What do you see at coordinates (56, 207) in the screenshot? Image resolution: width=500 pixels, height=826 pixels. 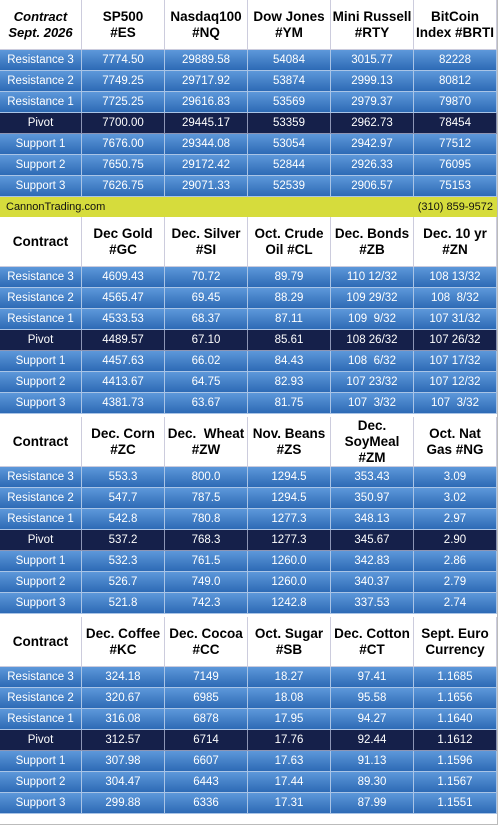 I see `banner-site: CannonTrading.com` at bounding box center [56, 207].